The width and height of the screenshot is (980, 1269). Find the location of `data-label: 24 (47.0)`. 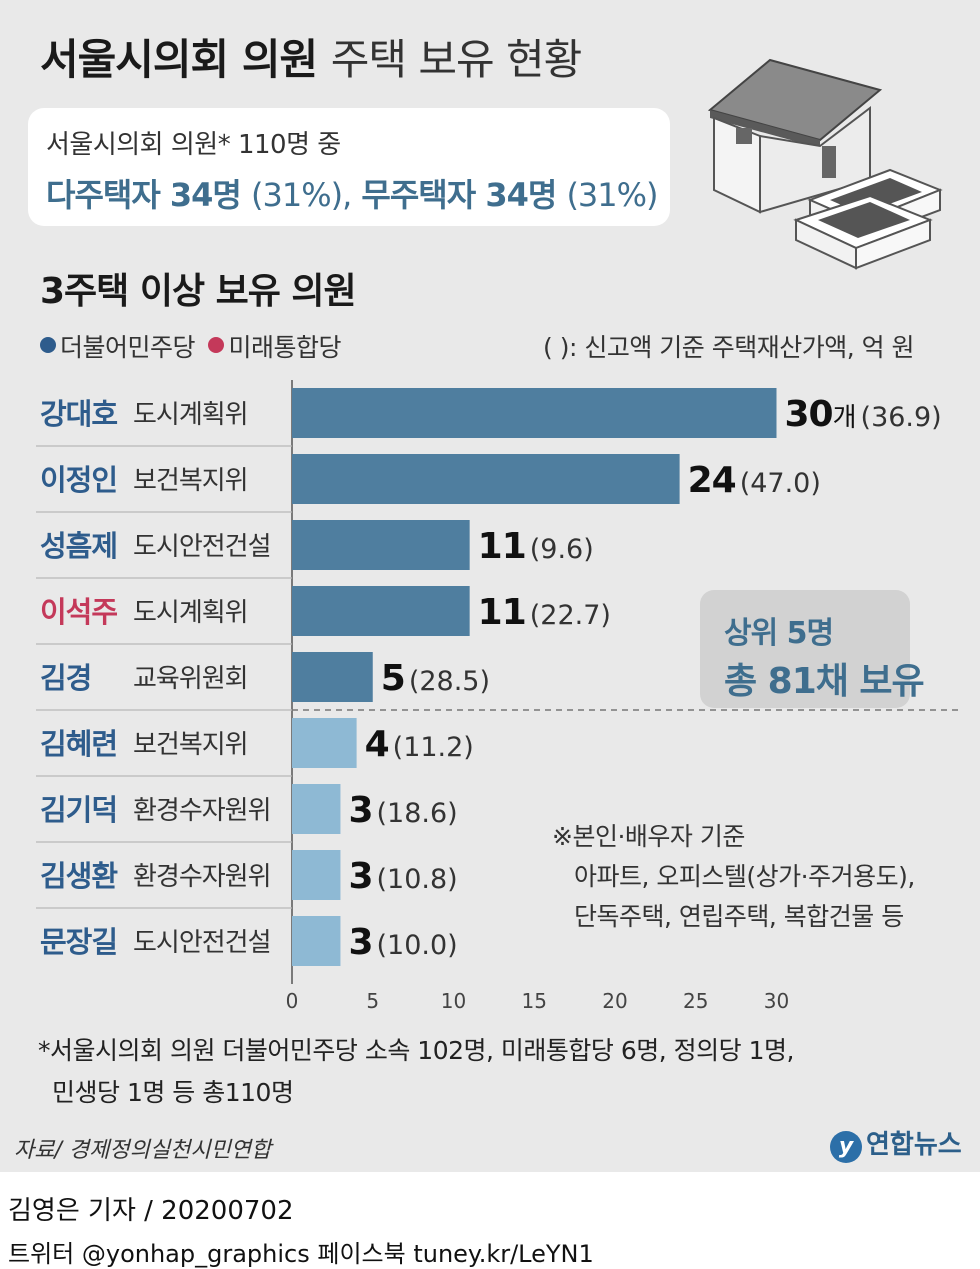

data-label: 24 (47.0) is located at coordinates (754, 480).